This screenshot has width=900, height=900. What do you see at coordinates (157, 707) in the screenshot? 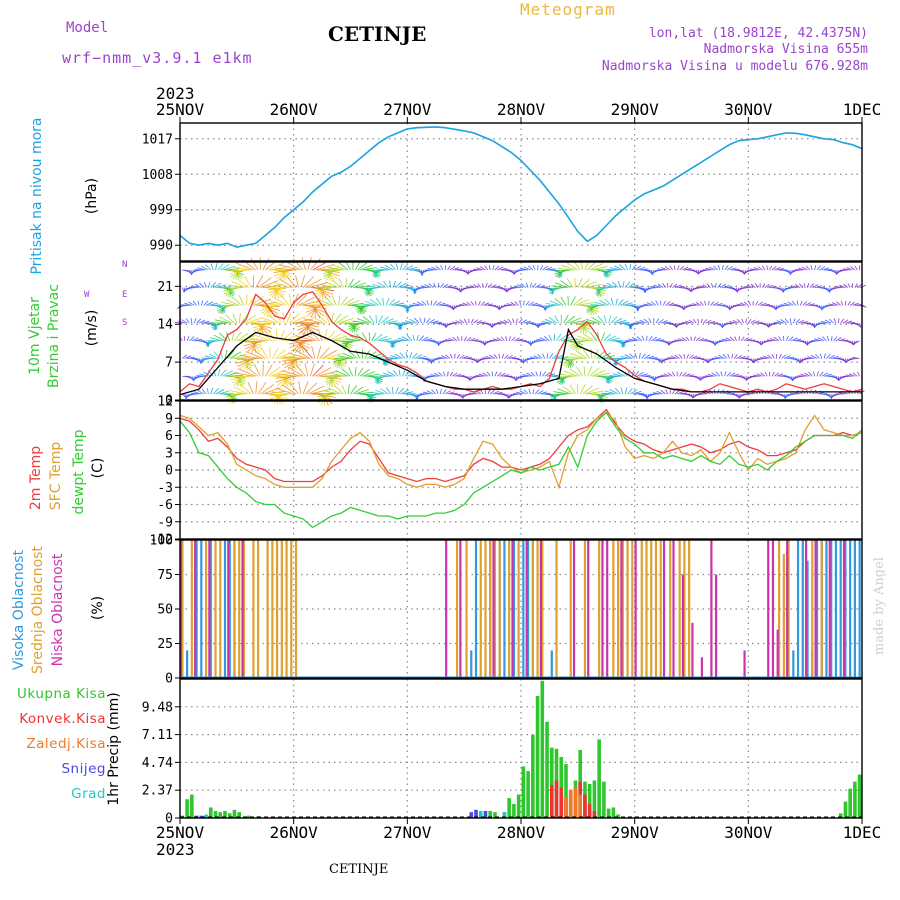
I see `y-tick-label: 9.48` at bounding box center [157, 707].